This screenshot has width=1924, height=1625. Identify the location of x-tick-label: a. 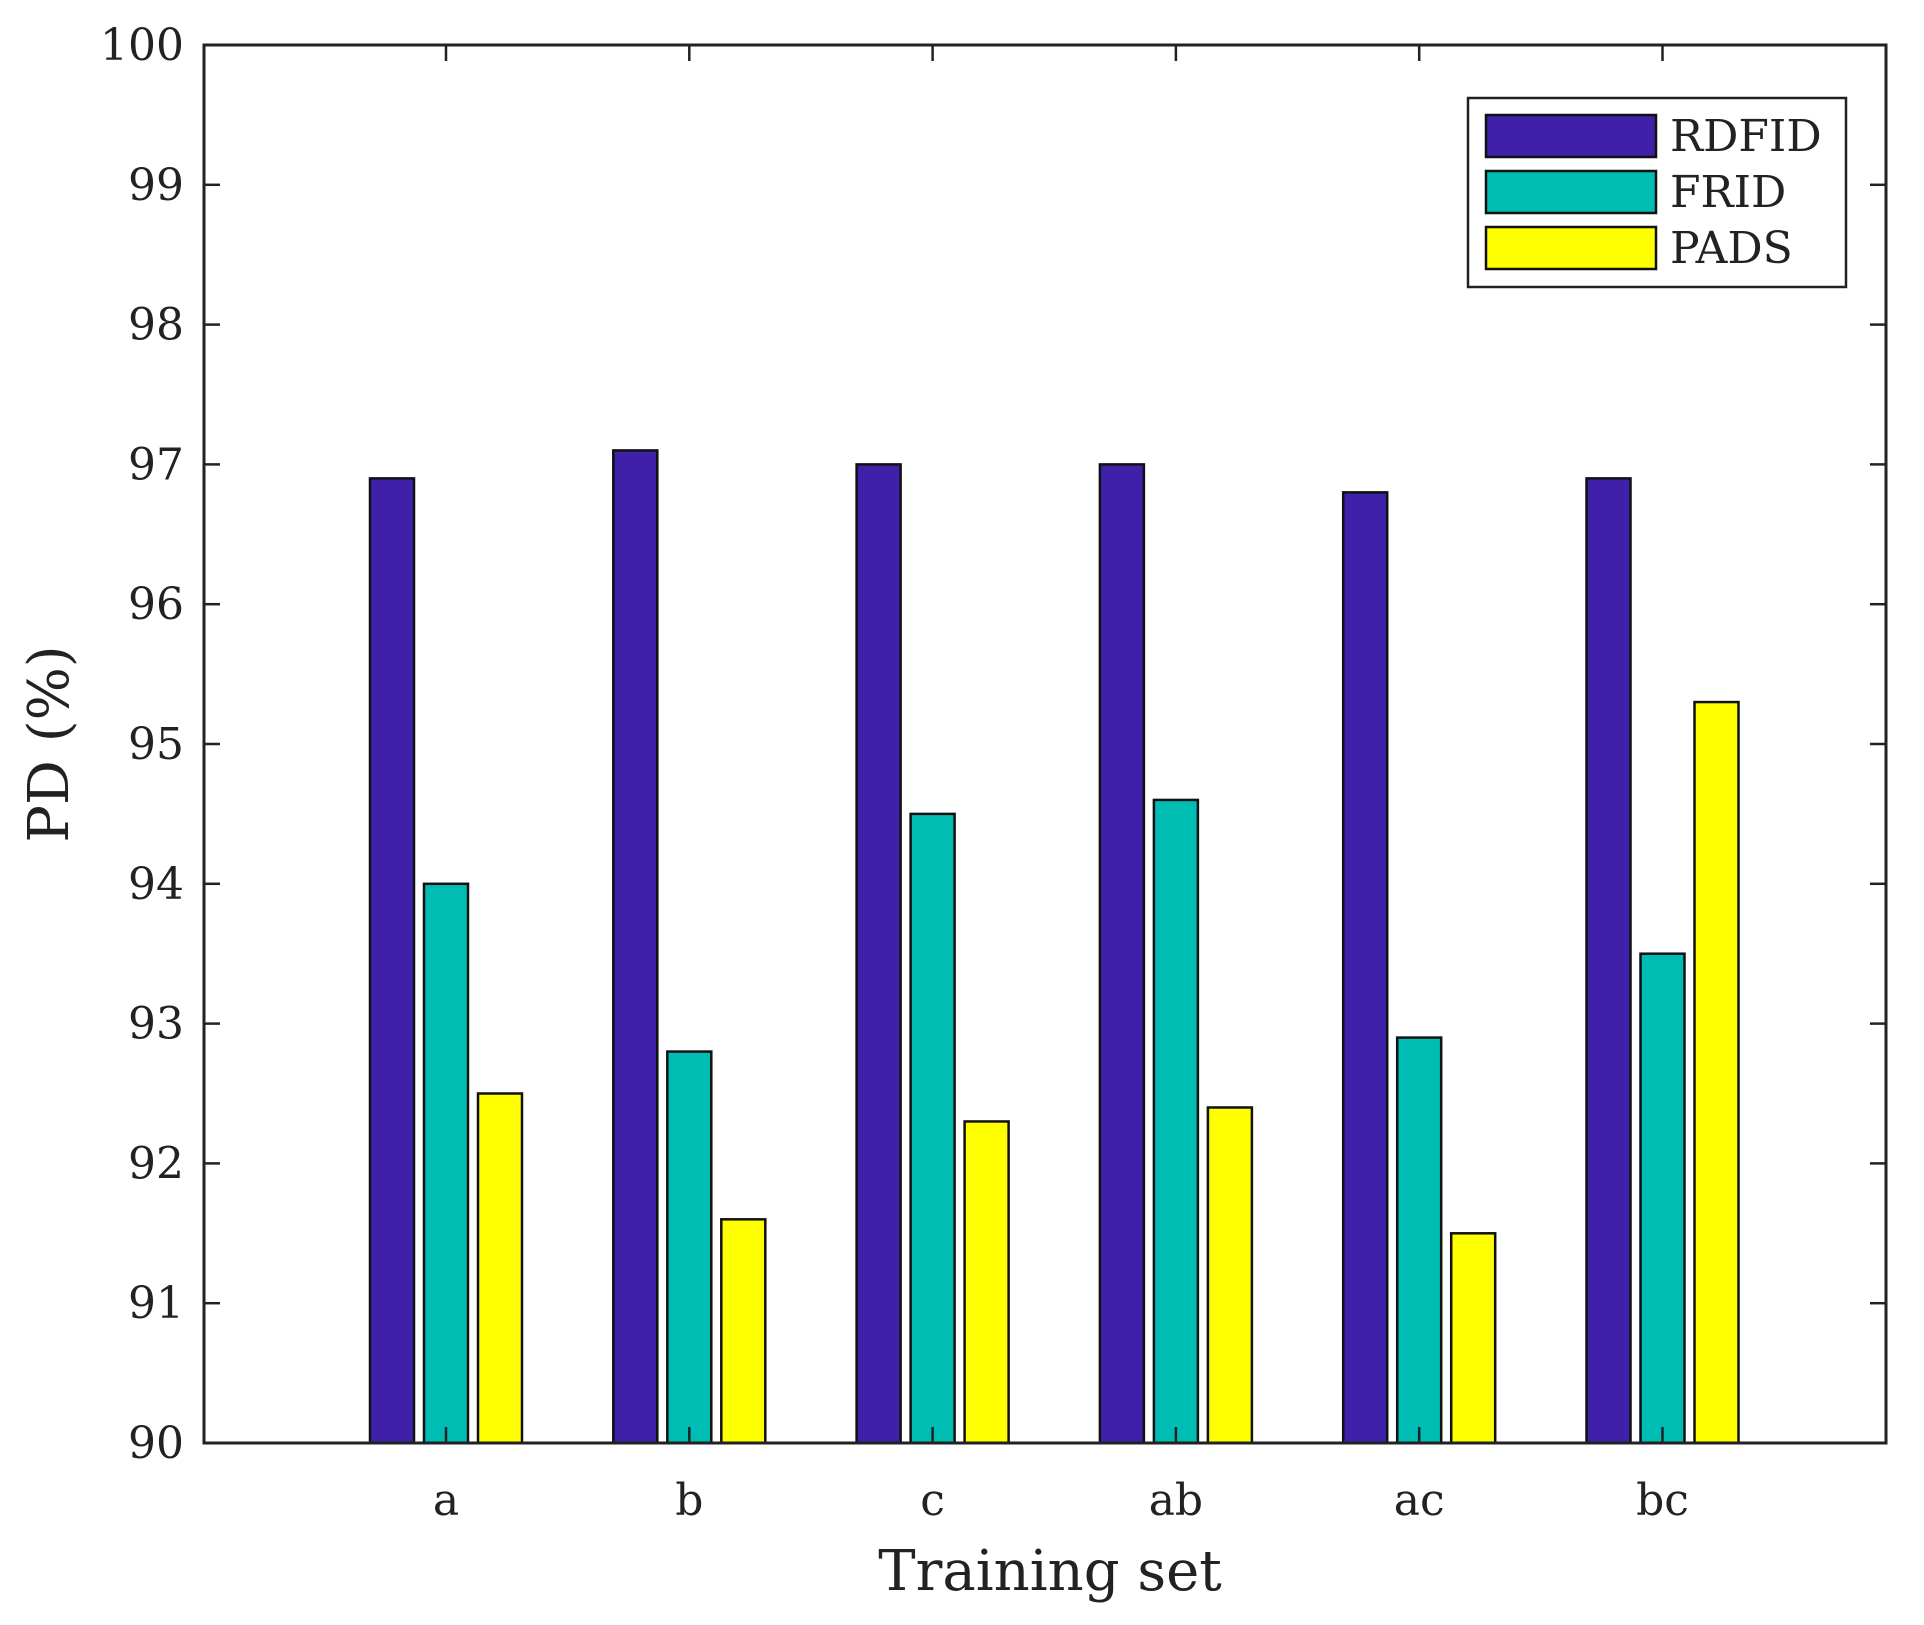
(446, 1500).